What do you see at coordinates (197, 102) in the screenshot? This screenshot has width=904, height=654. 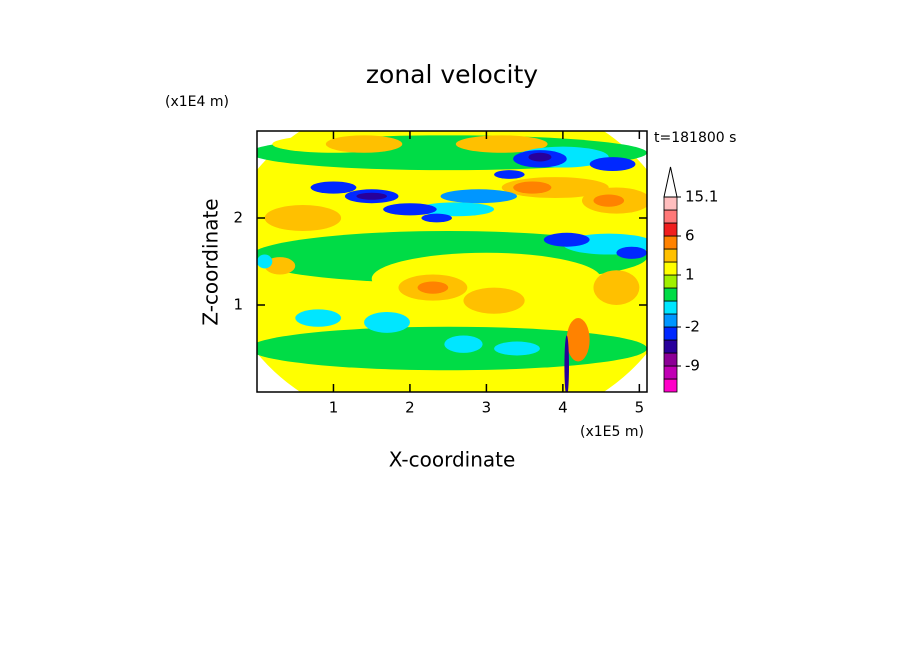 I see `y-unit: (x1E4 m)` at bounding box center [197, 102].